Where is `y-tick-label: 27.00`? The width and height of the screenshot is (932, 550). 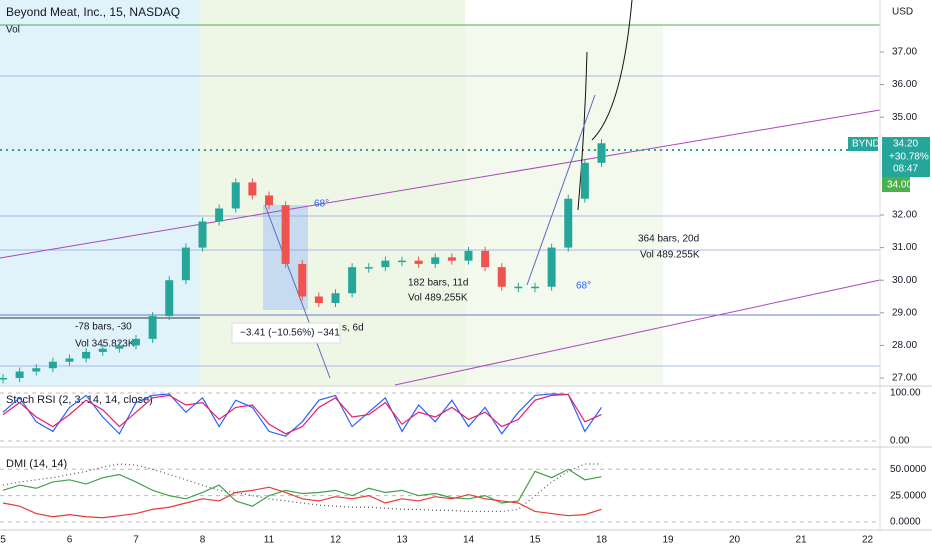 y-tick-label: 27.00 is located at coordinates (904, 378).